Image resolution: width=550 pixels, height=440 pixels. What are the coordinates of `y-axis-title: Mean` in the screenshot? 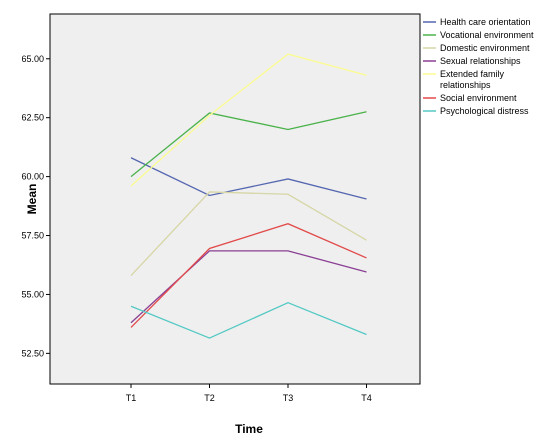 It's located at (32, 199).